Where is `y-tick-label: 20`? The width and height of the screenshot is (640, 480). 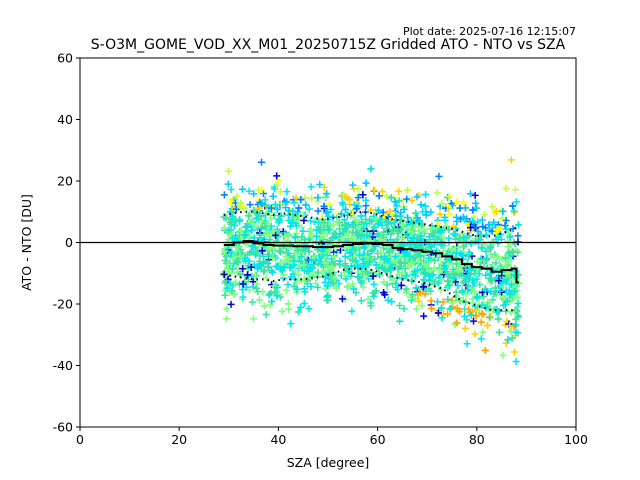 y-tick-label: 20 is located at coordinates (65, 181).